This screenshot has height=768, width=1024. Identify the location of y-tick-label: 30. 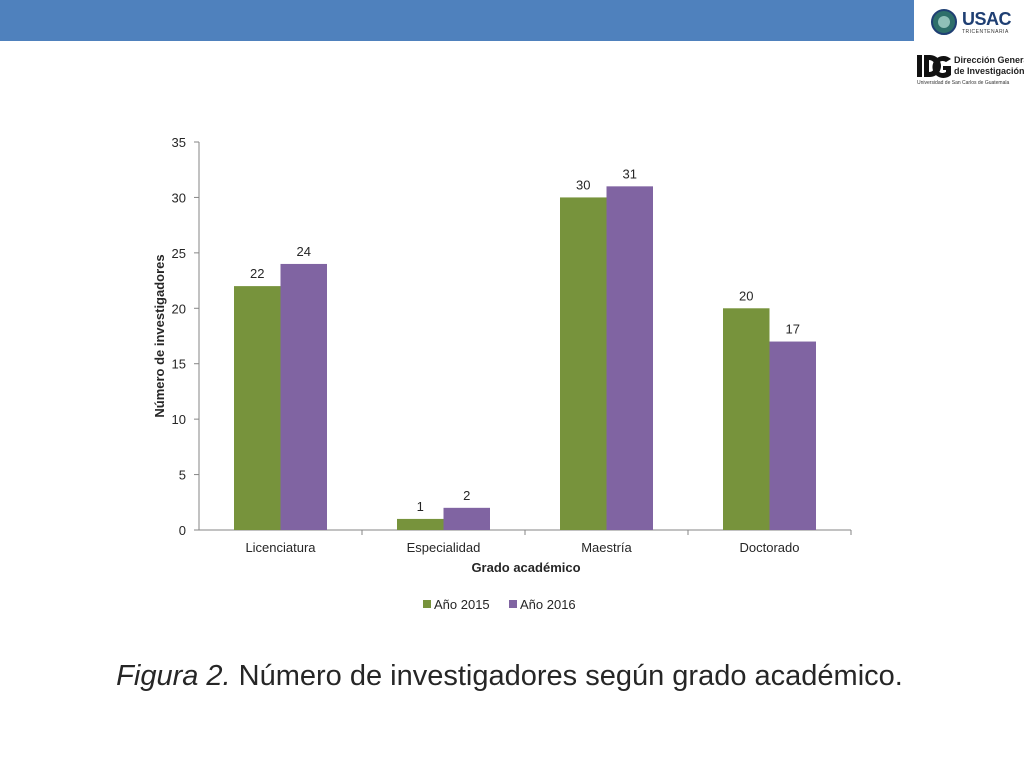
(179, 197).